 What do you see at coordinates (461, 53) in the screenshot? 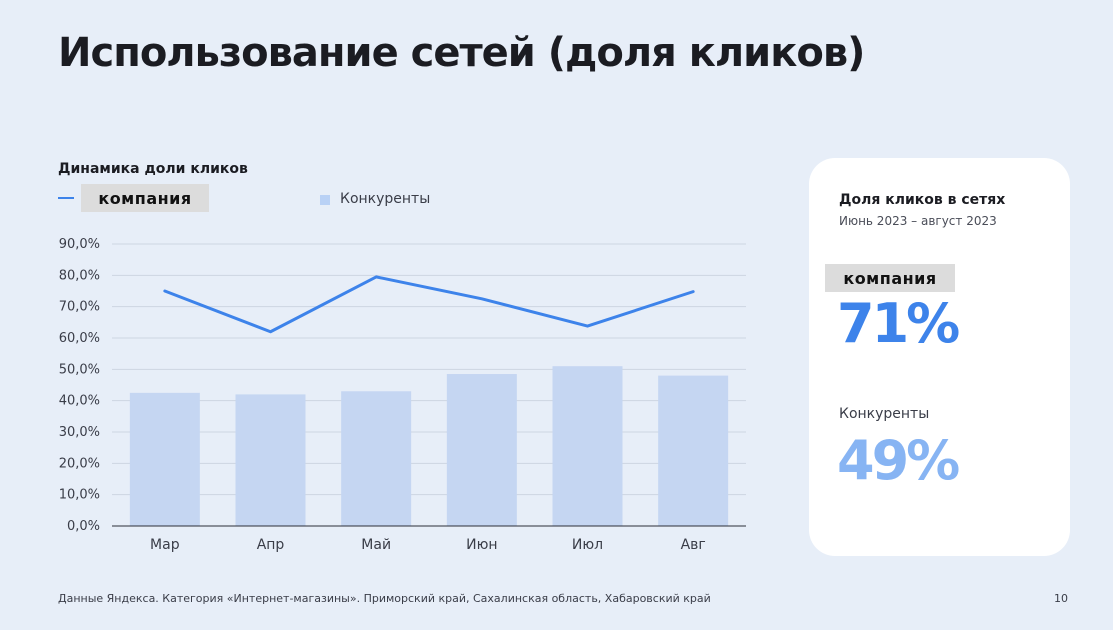
I see `page-title: Использование сетей (доля кликов)` at bounding box center [461, 53].